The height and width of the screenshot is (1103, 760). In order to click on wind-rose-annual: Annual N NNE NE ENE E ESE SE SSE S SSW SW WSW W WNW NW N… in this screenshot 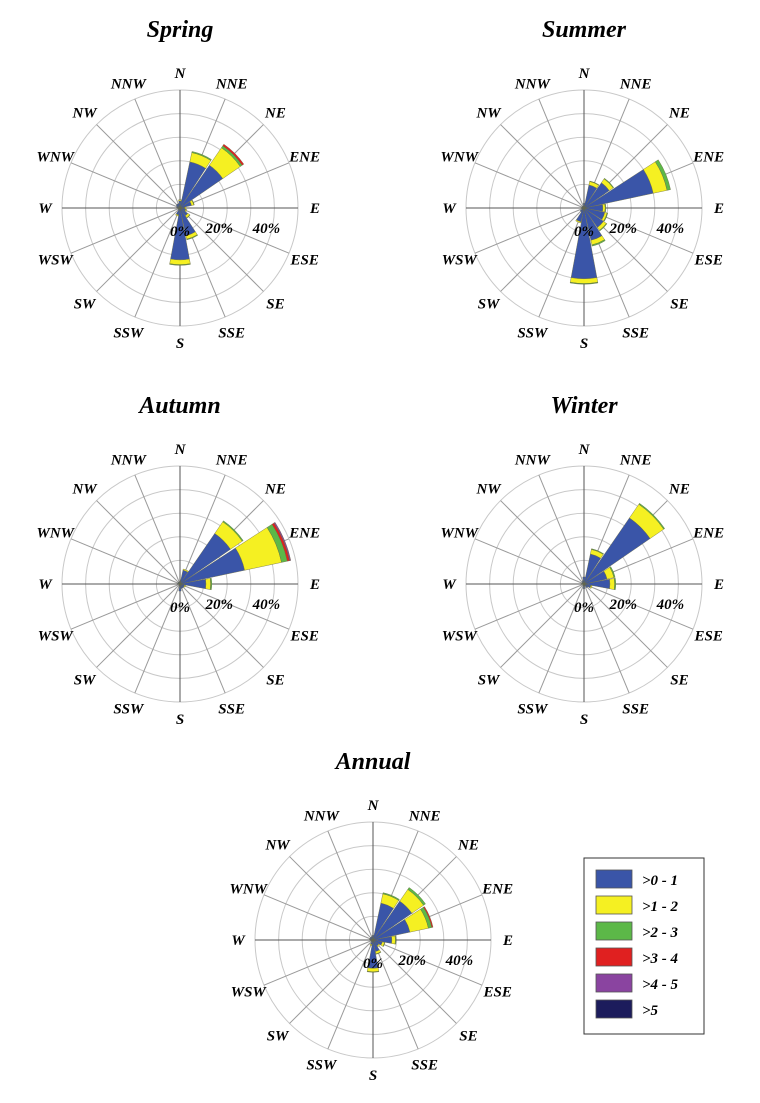, I will do `click(372, 916)`.